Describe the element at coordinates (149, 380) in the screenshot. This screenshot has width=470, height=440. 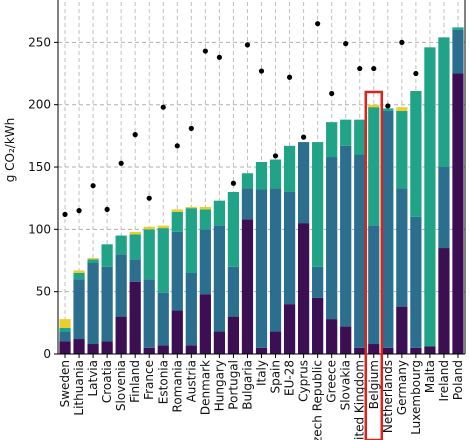
I see `x-tick-label-6: France` at that location.